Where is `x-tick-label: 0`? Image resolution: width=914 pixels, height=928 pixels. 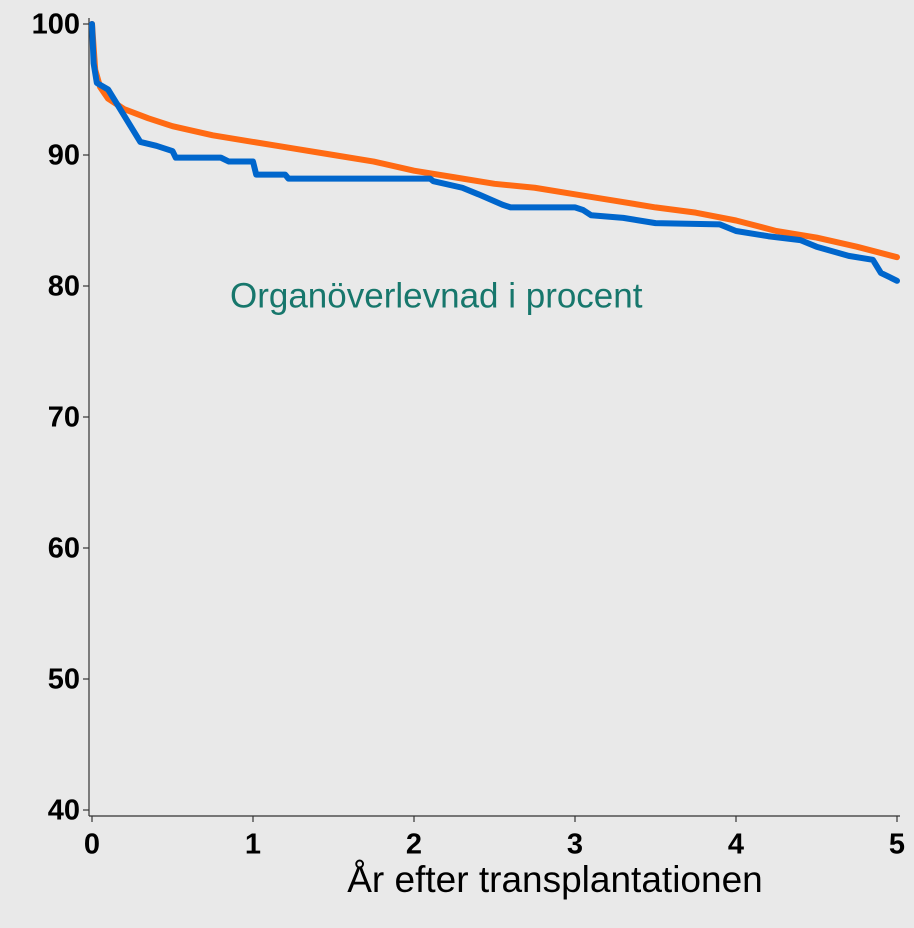 x-tick-label: 0 is located at coordinates (92, 845).